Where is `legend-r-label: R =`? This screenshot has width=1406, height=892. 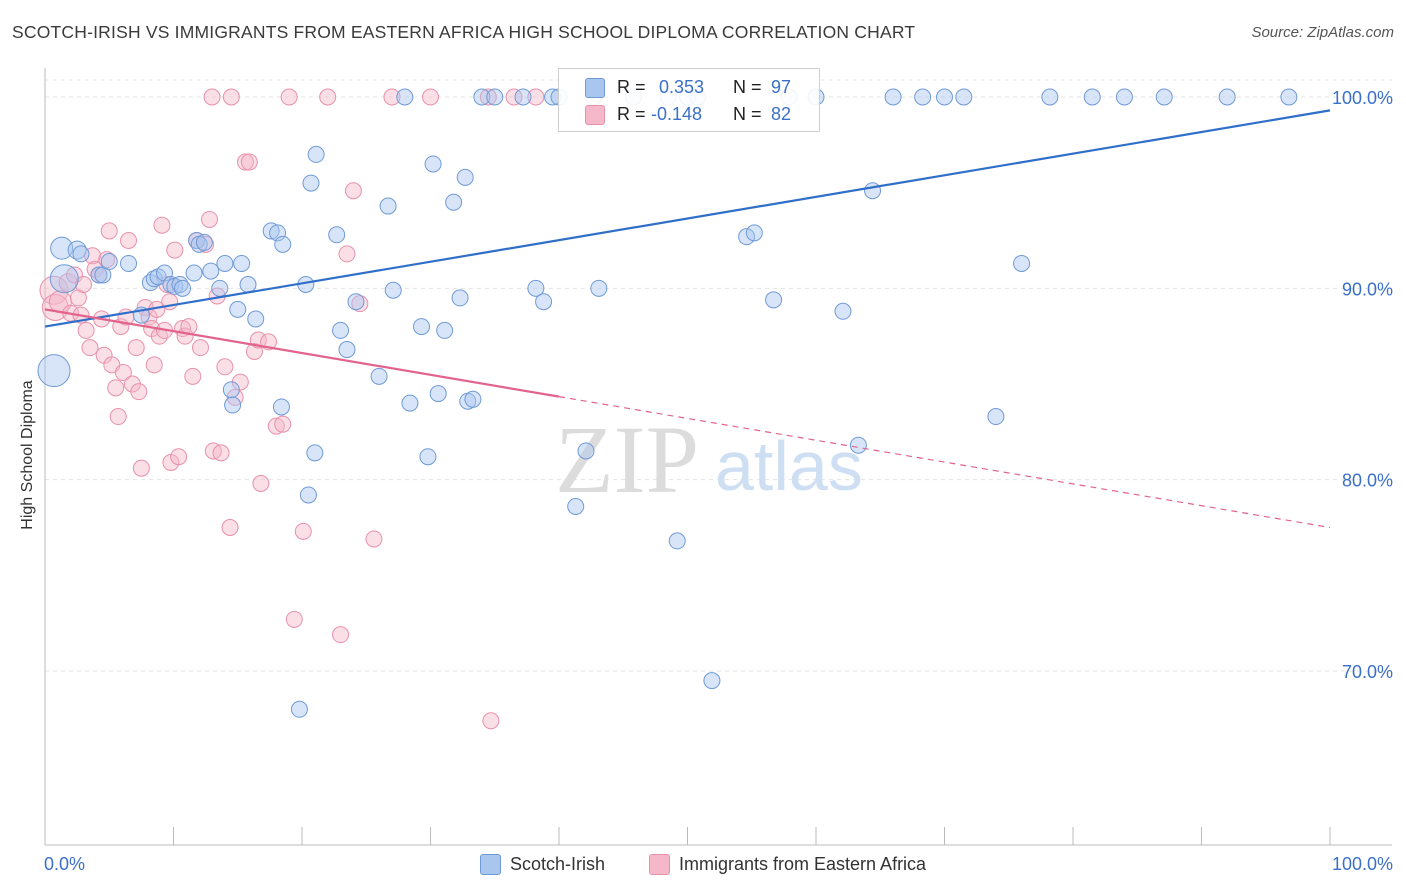 legend-r-label: R = is located at coordinates (631, 114).